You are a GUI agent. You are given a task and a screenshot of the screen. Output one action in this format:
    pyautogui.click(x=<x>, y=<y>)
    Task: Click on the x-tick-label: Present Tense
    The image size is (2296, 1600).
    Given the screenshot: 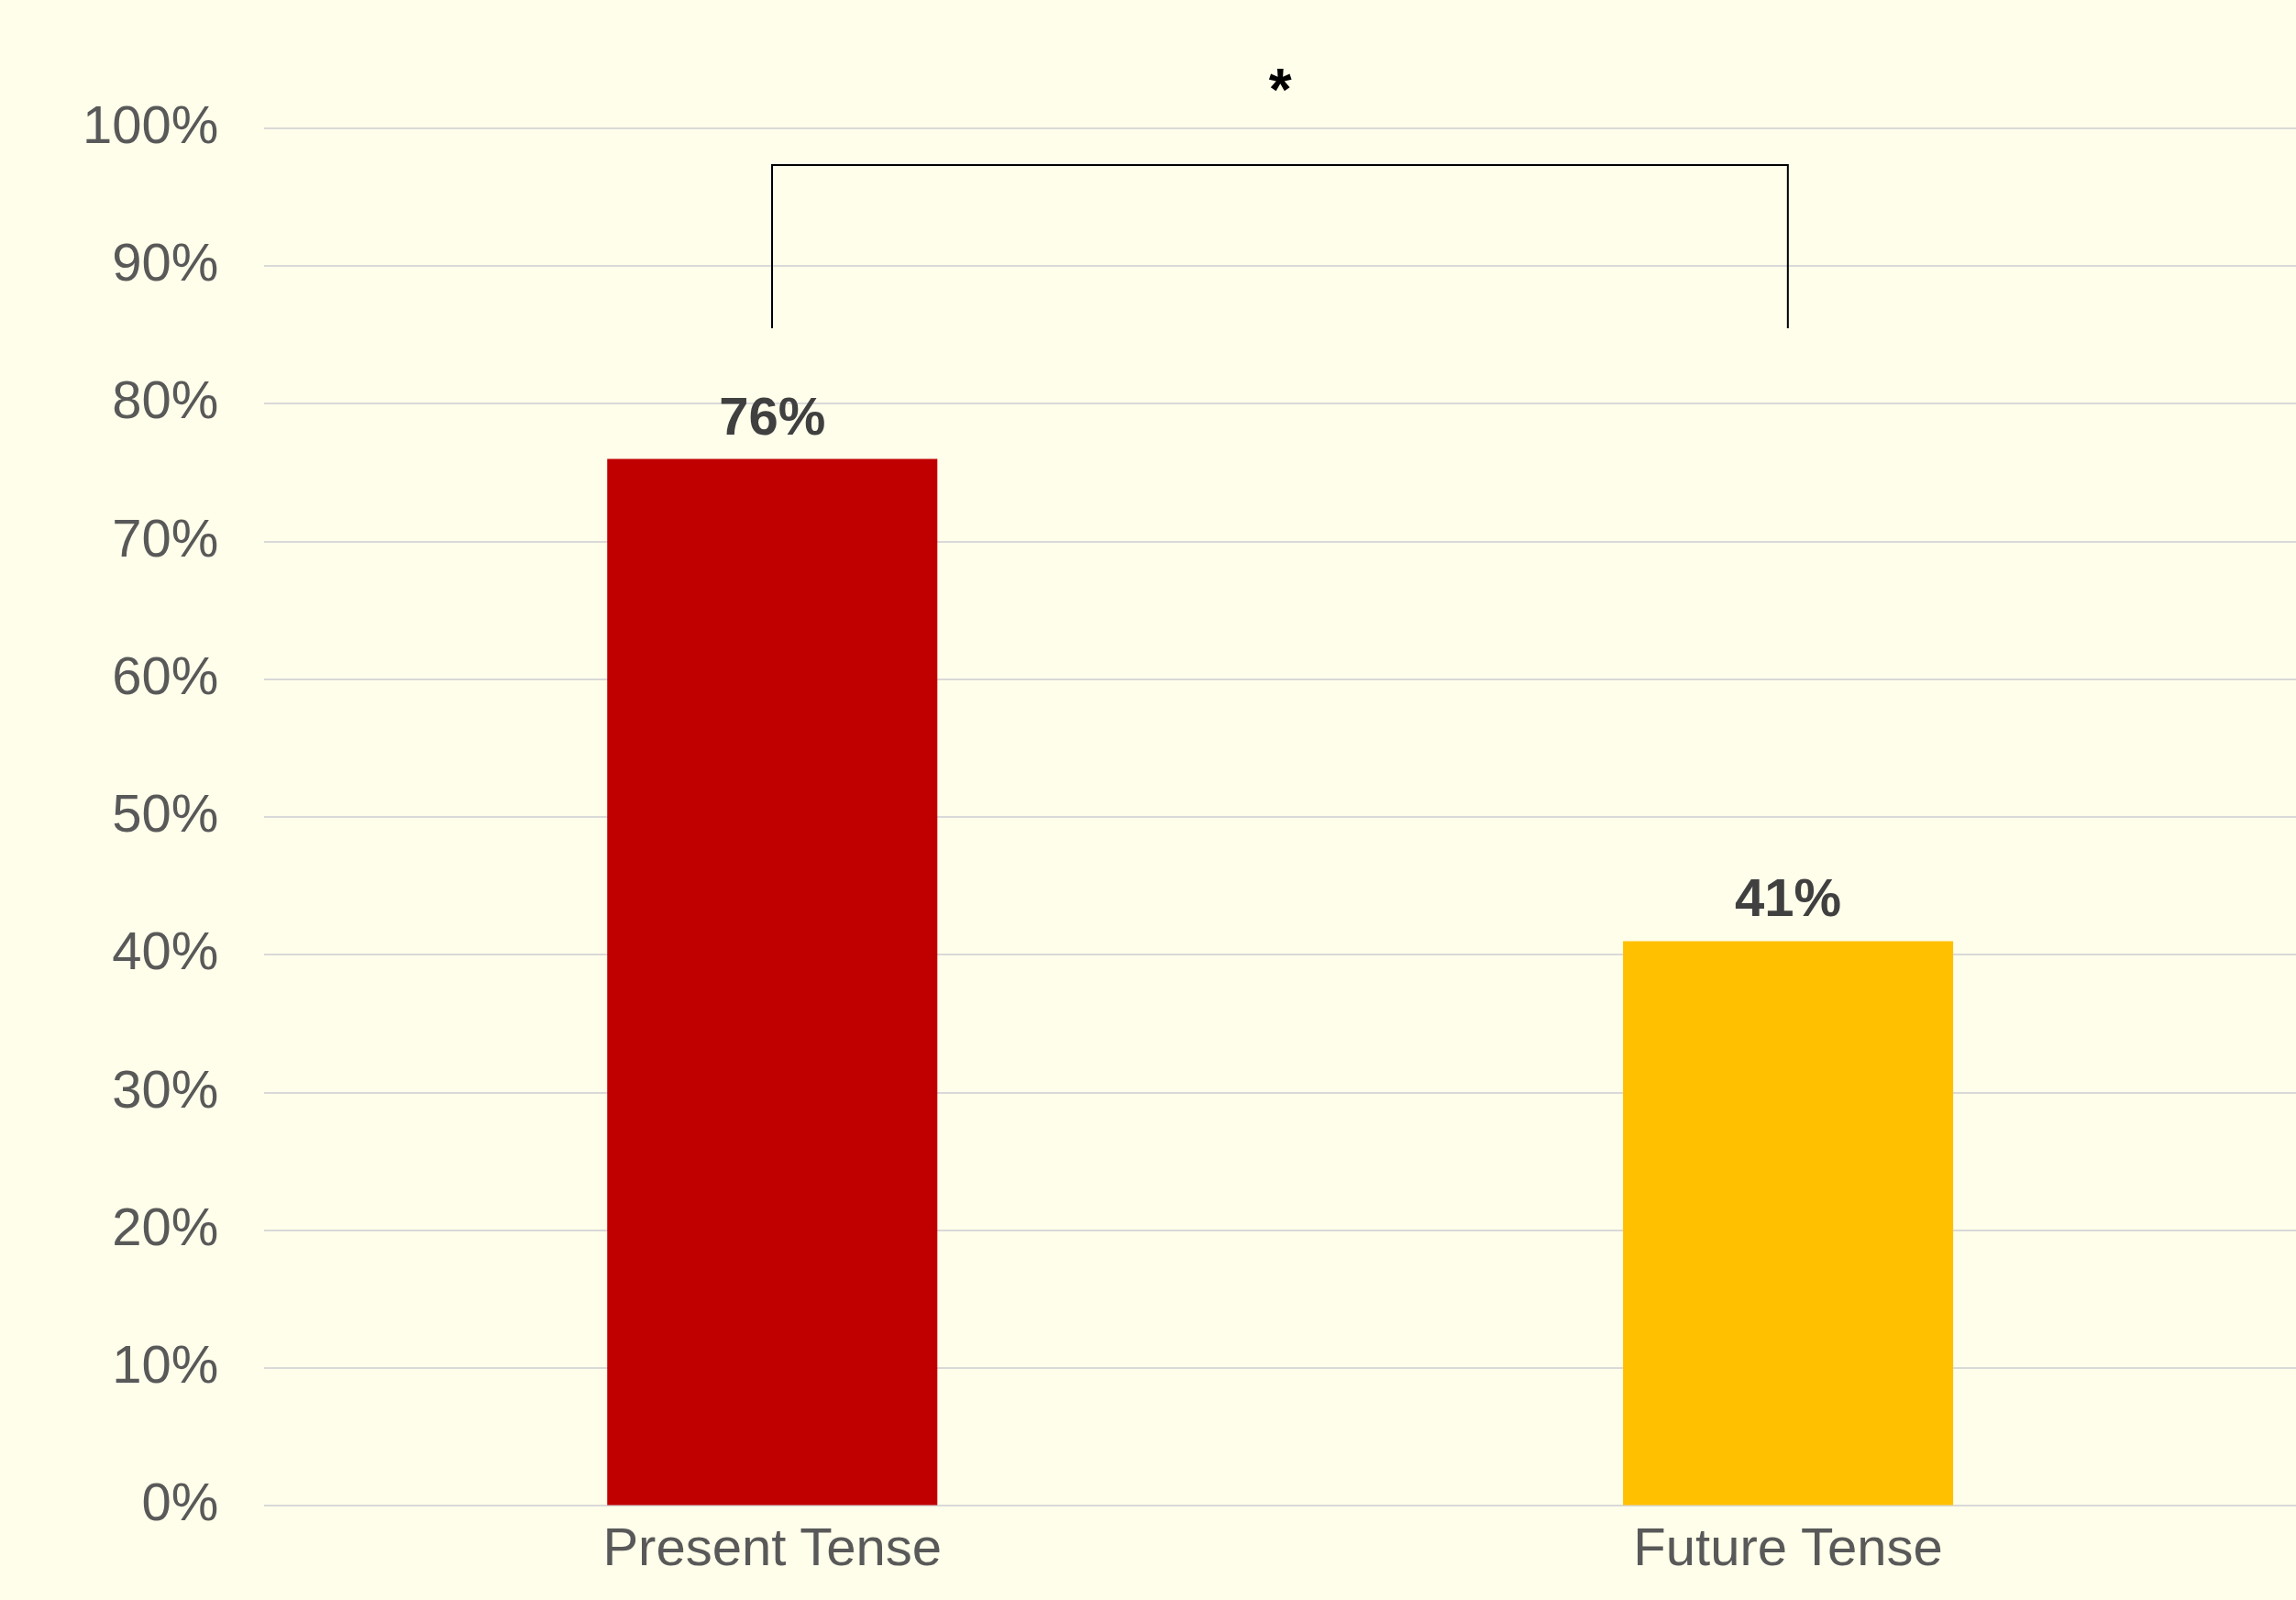 What is the action you would take?
    pyautogui.click(x=772, y=1547)
    